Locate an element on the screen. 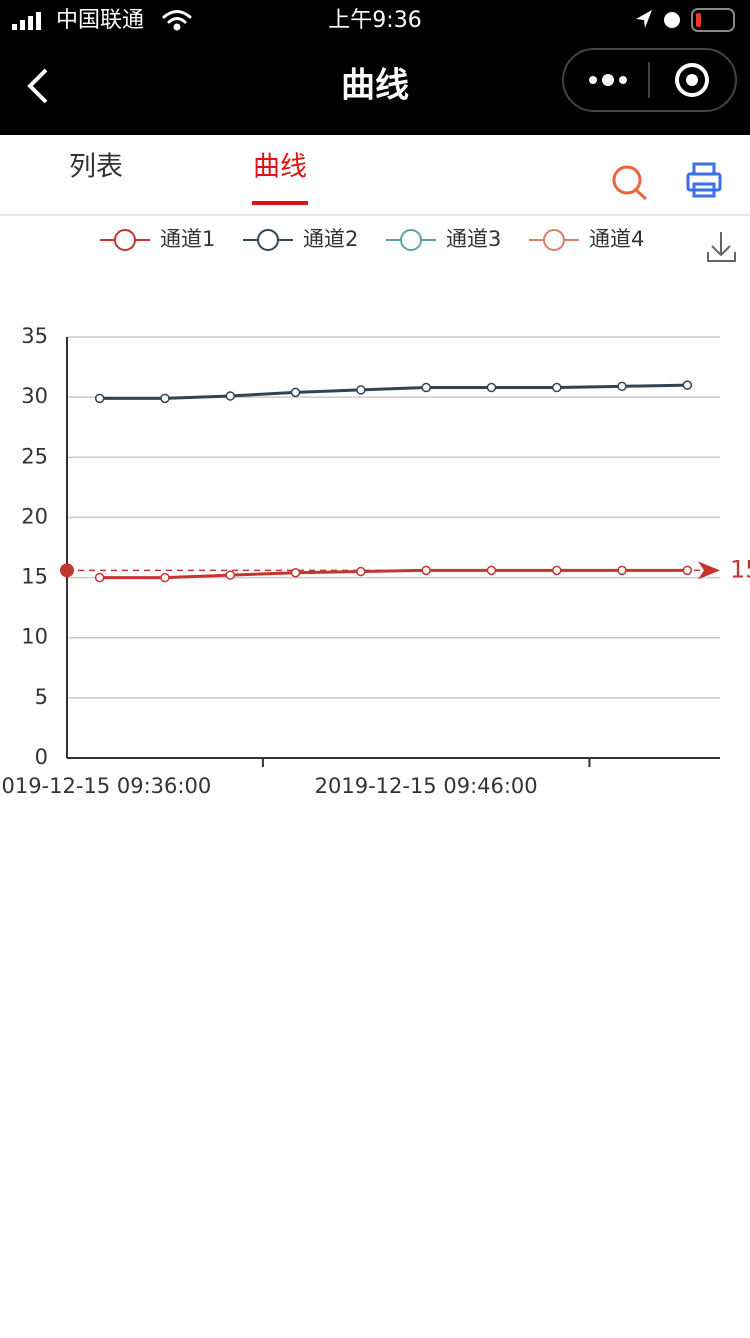 The image size is (750, 1338). y-tick-label: 10 is located at coordinates (34, 637).